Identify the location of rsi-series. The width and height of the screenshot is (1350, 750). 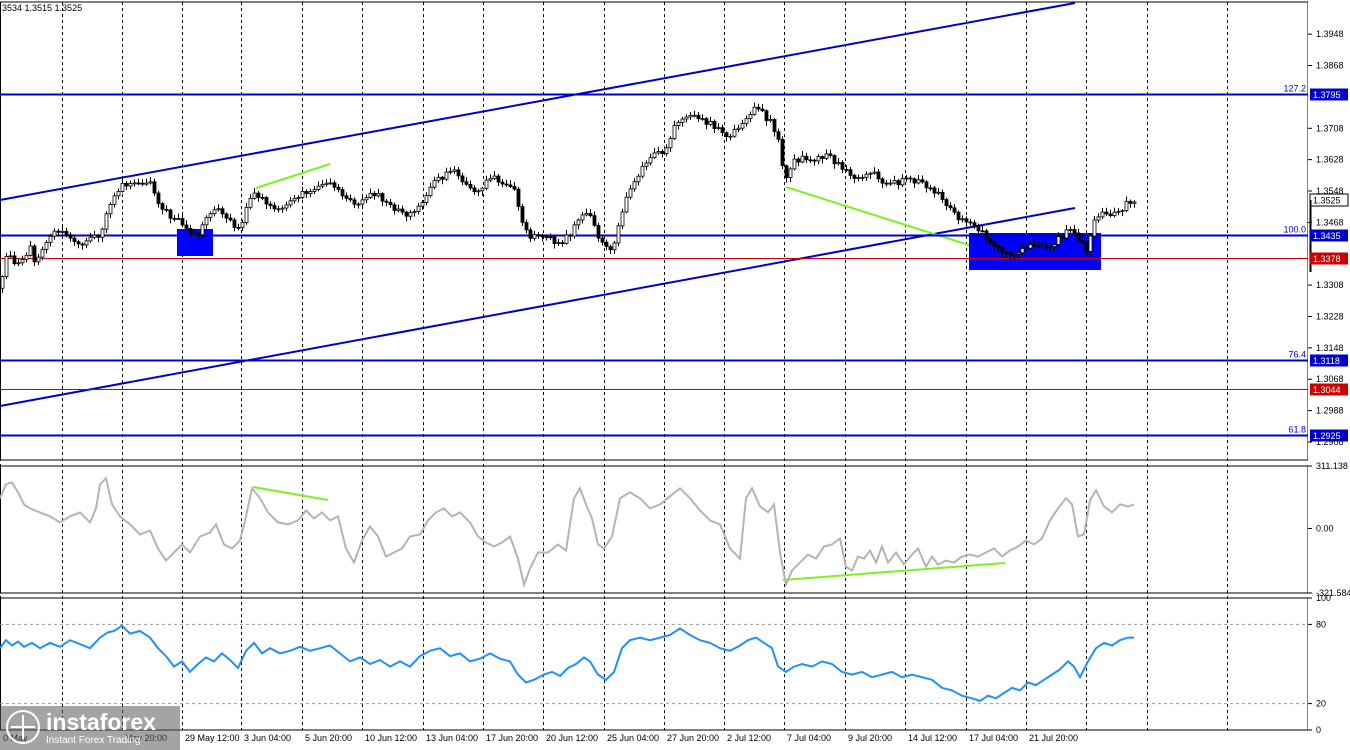
(567, 663).